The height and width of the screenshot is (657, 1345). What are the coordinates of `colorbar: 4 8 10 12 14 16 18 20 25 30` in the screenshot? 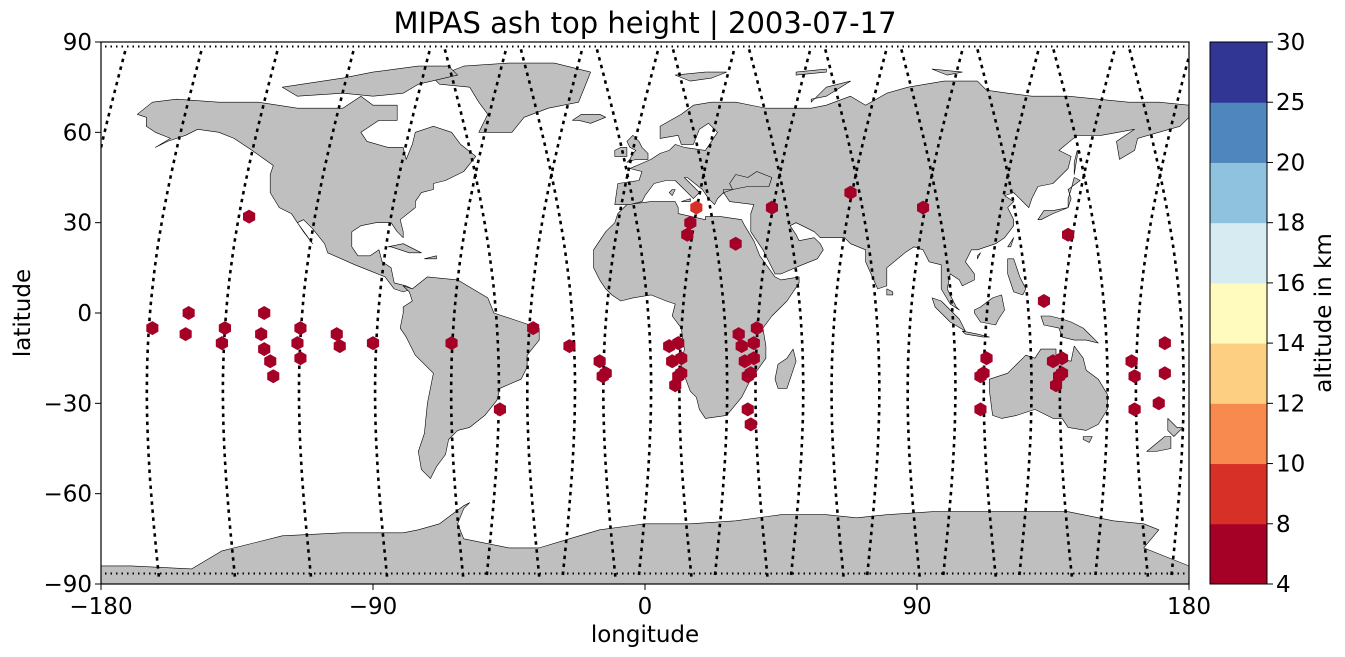 It's located at (1257, 314).